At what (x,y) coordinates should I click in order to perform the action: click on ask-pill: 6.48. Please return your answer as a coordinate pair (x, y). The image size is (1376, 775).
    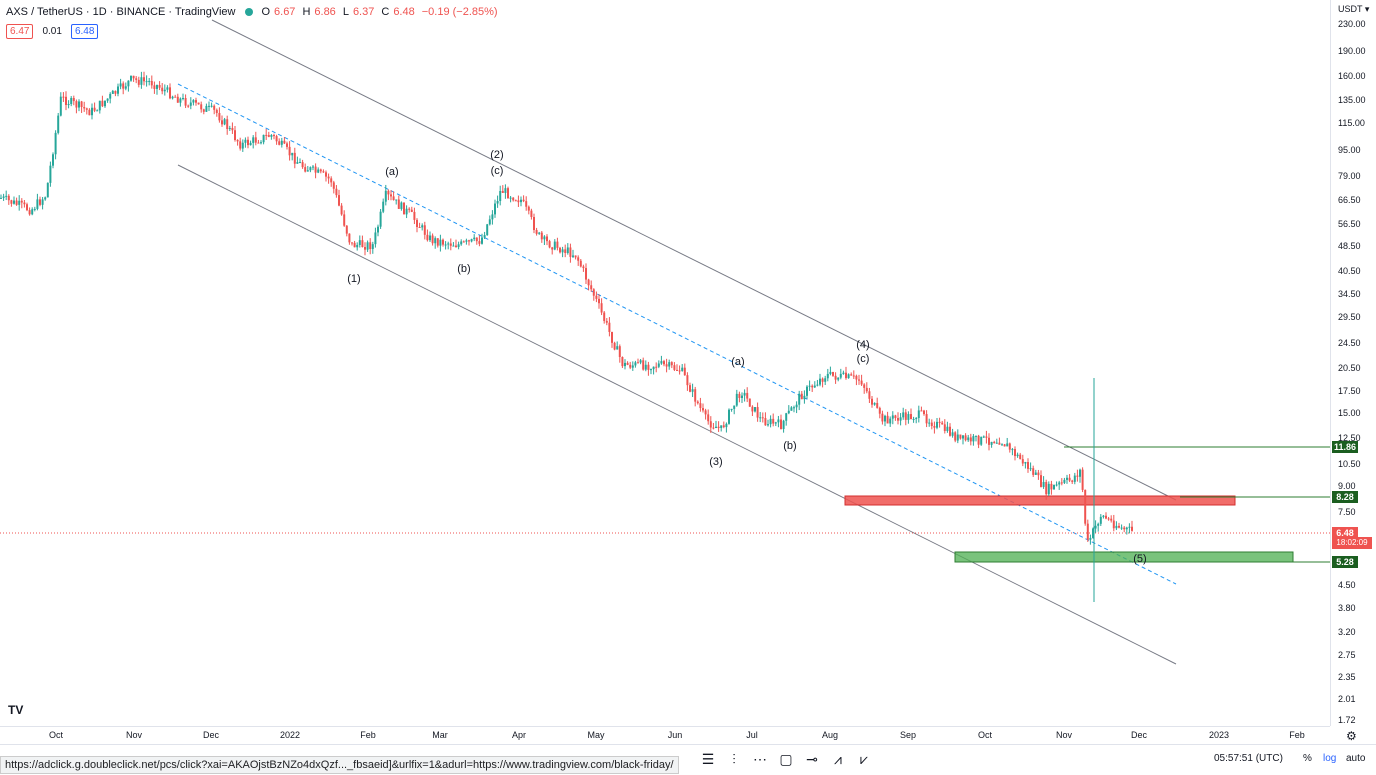
    Looking at the image, I should click on (84, 31).